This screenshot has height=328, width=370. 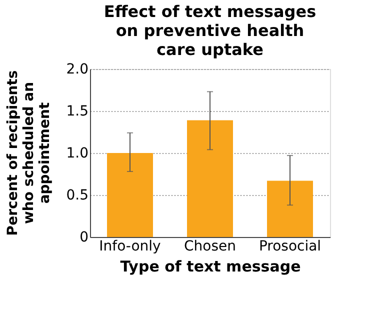 I want to click on y-tick-label: 0, so click(x=84, y=238).